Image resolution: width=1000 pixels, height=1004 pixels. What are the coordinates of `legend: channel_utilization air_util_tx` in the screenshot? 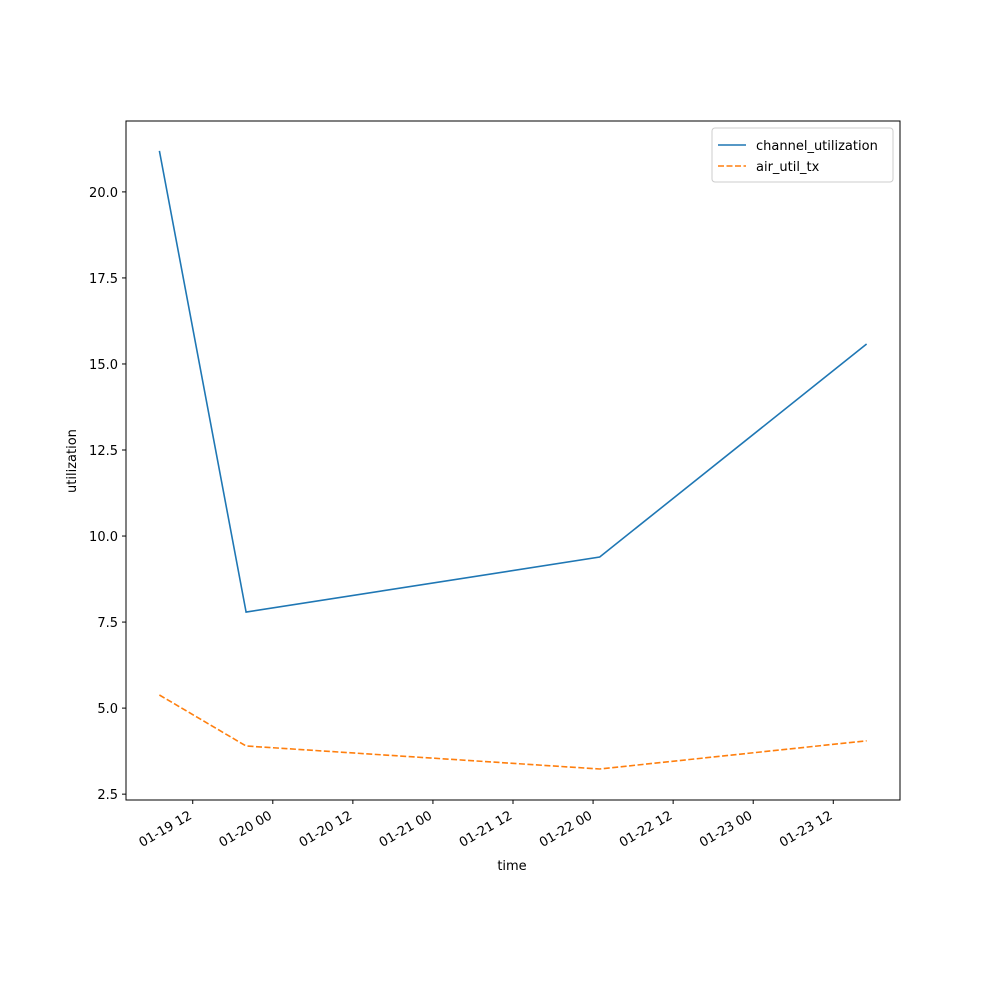 It's located at (802, 155).